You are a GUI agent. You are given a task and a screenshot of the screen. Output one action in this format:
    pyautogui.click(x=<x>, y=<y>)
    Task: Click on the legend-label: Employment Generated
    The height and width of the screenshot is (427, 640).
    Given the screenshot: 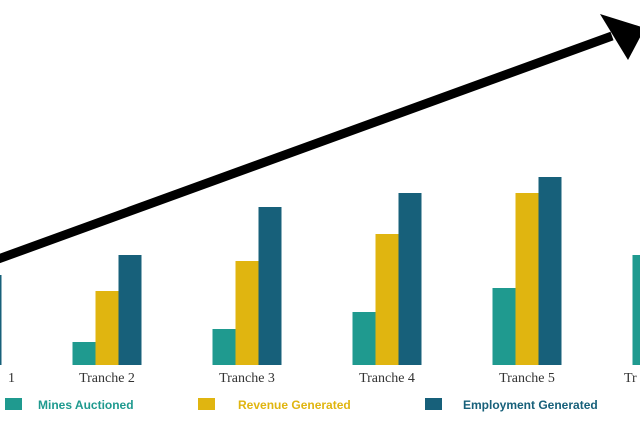 What is the action you would take?
    pyautogui.click(x=530, y=405)
    